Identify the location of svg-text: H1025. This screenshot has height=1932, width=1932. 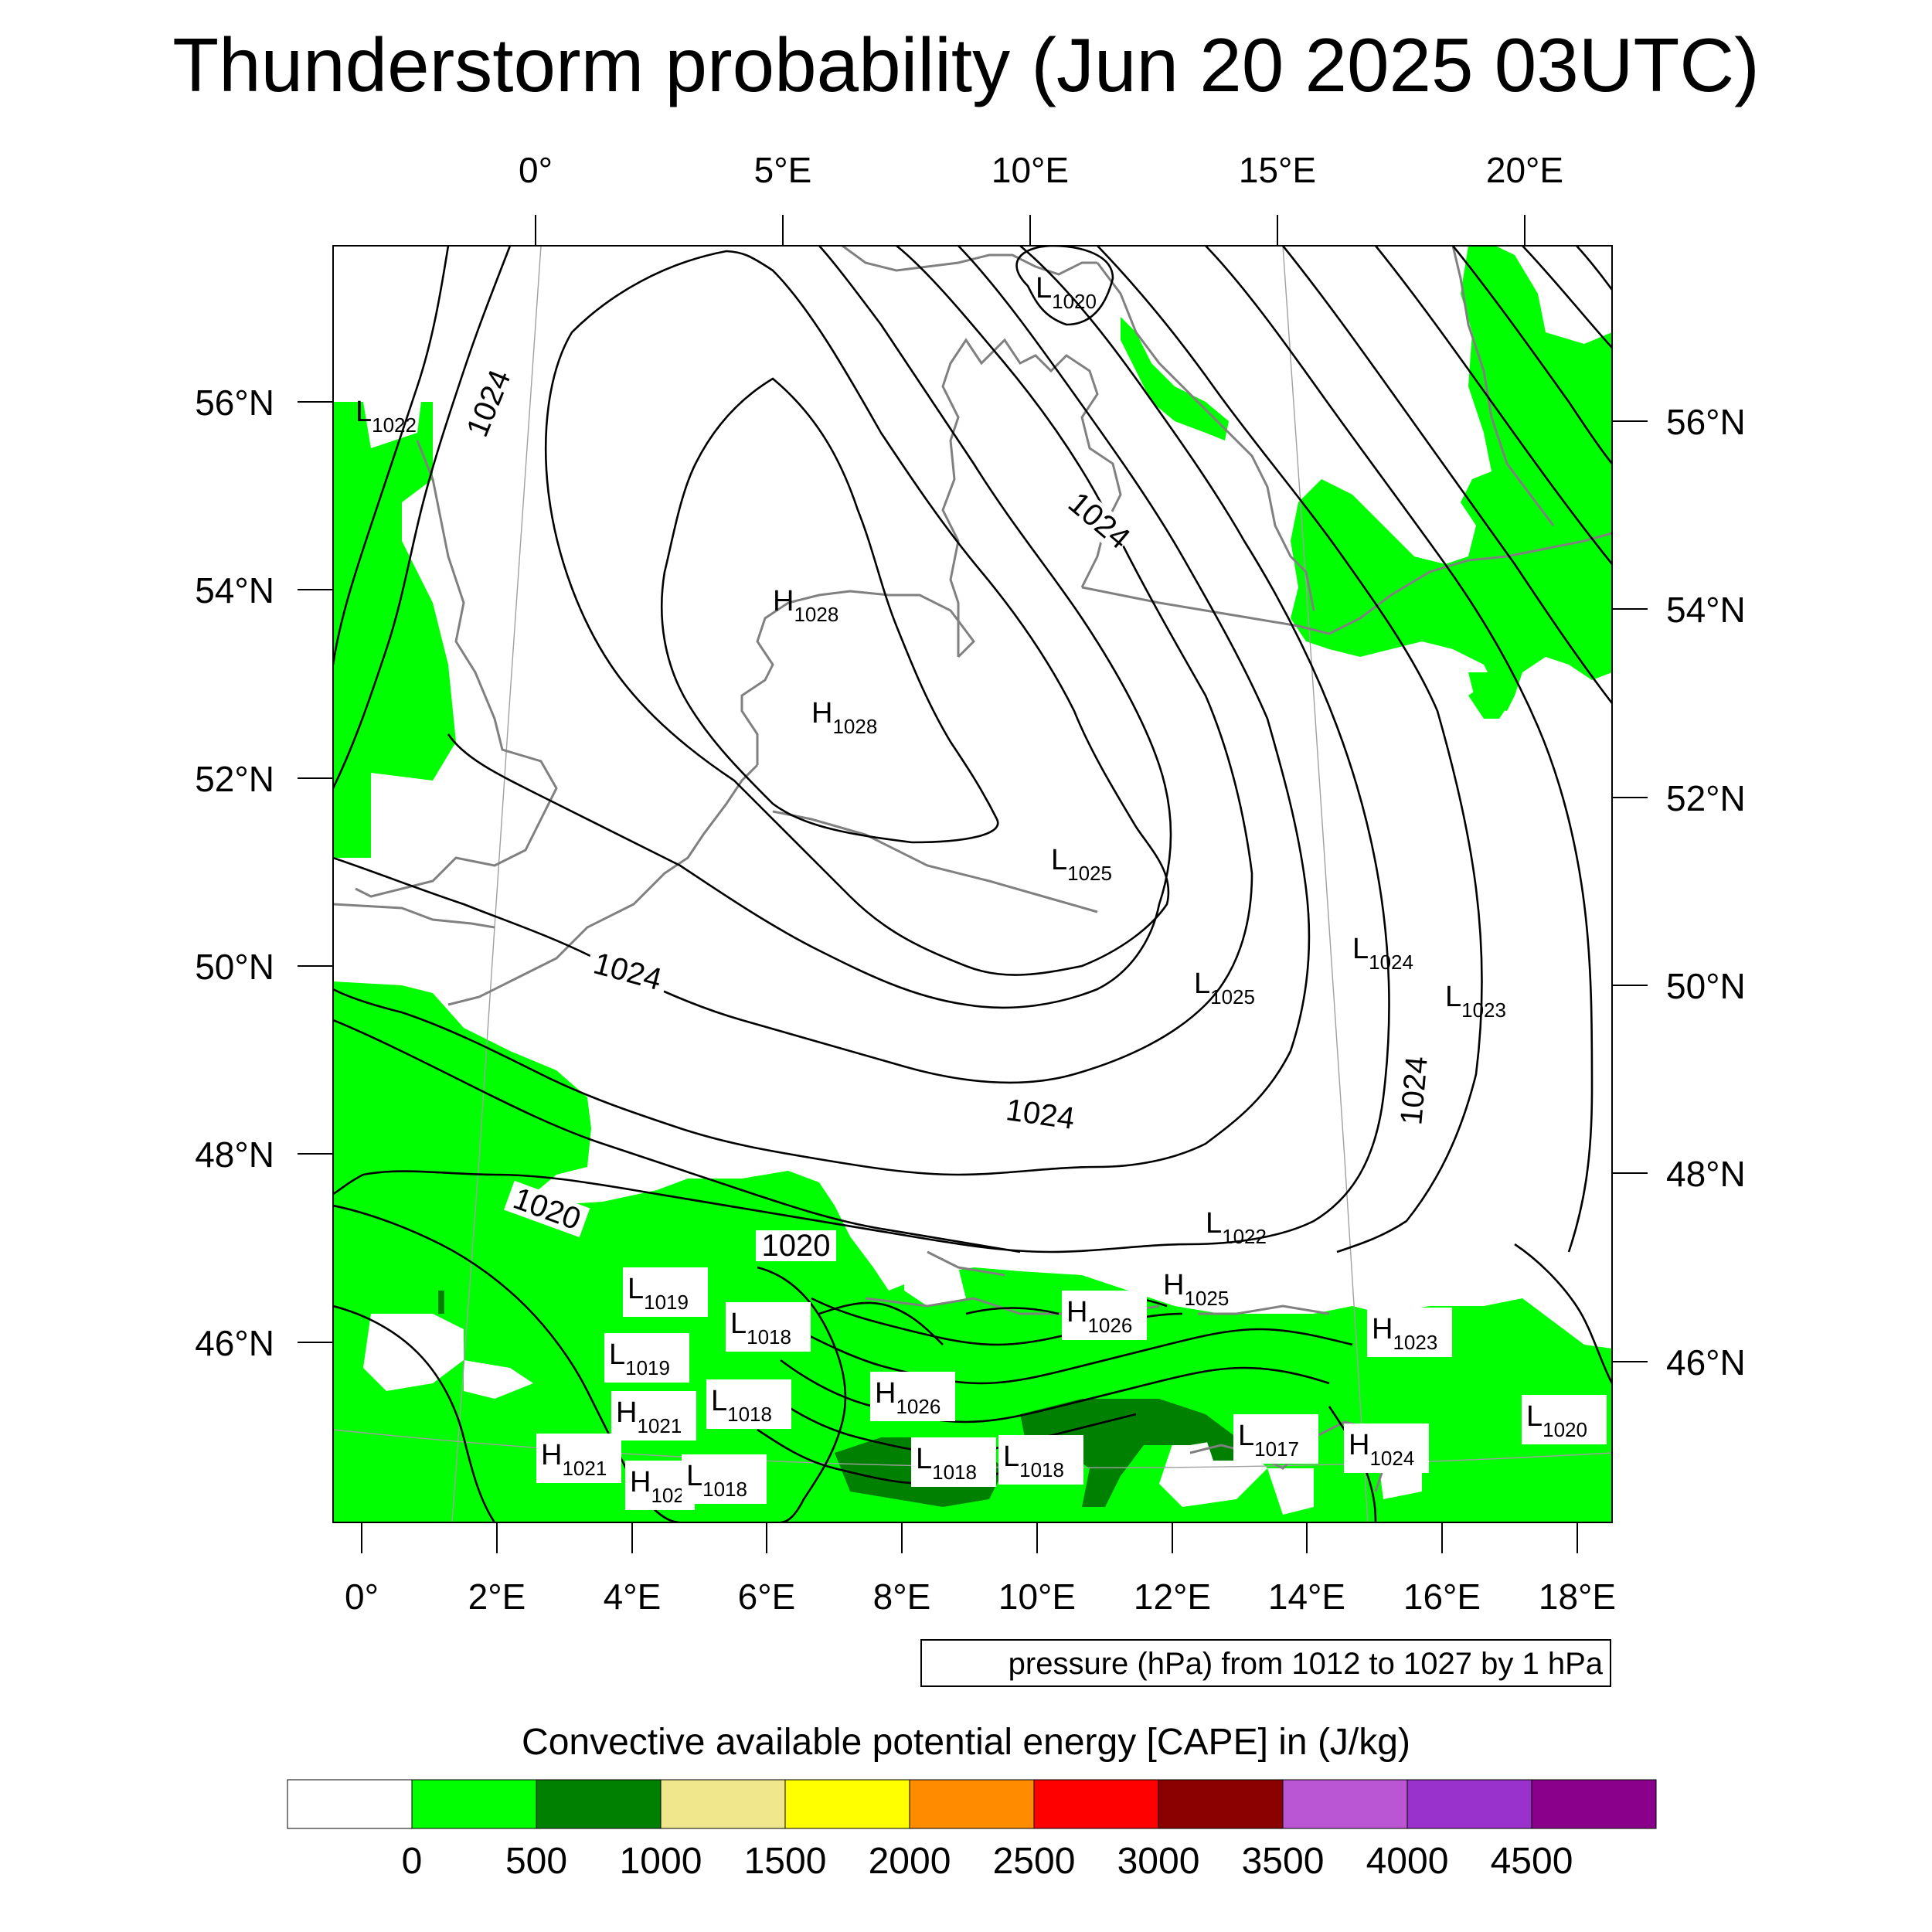
(1196, 1290).